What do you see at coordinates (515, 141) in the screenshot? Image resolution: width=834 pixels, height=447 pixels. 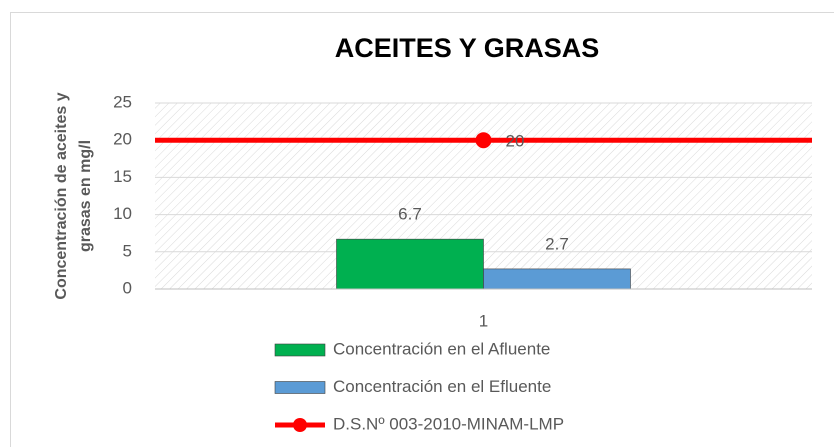 I see `data-label: 20` at bounding box center [515, 141].